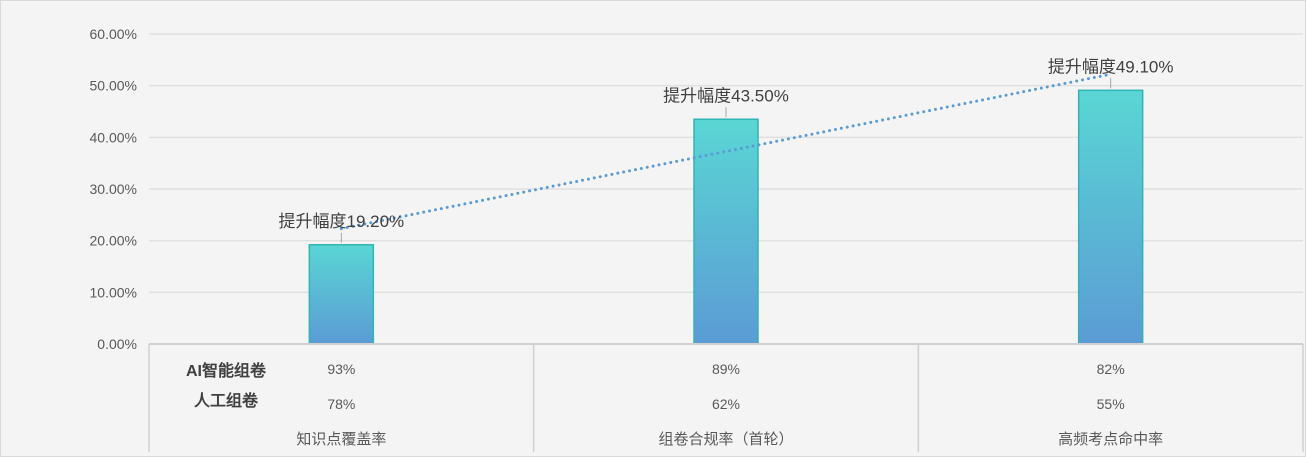  I want to click on table-row-label: AI智能组卷, so click(226, 370).